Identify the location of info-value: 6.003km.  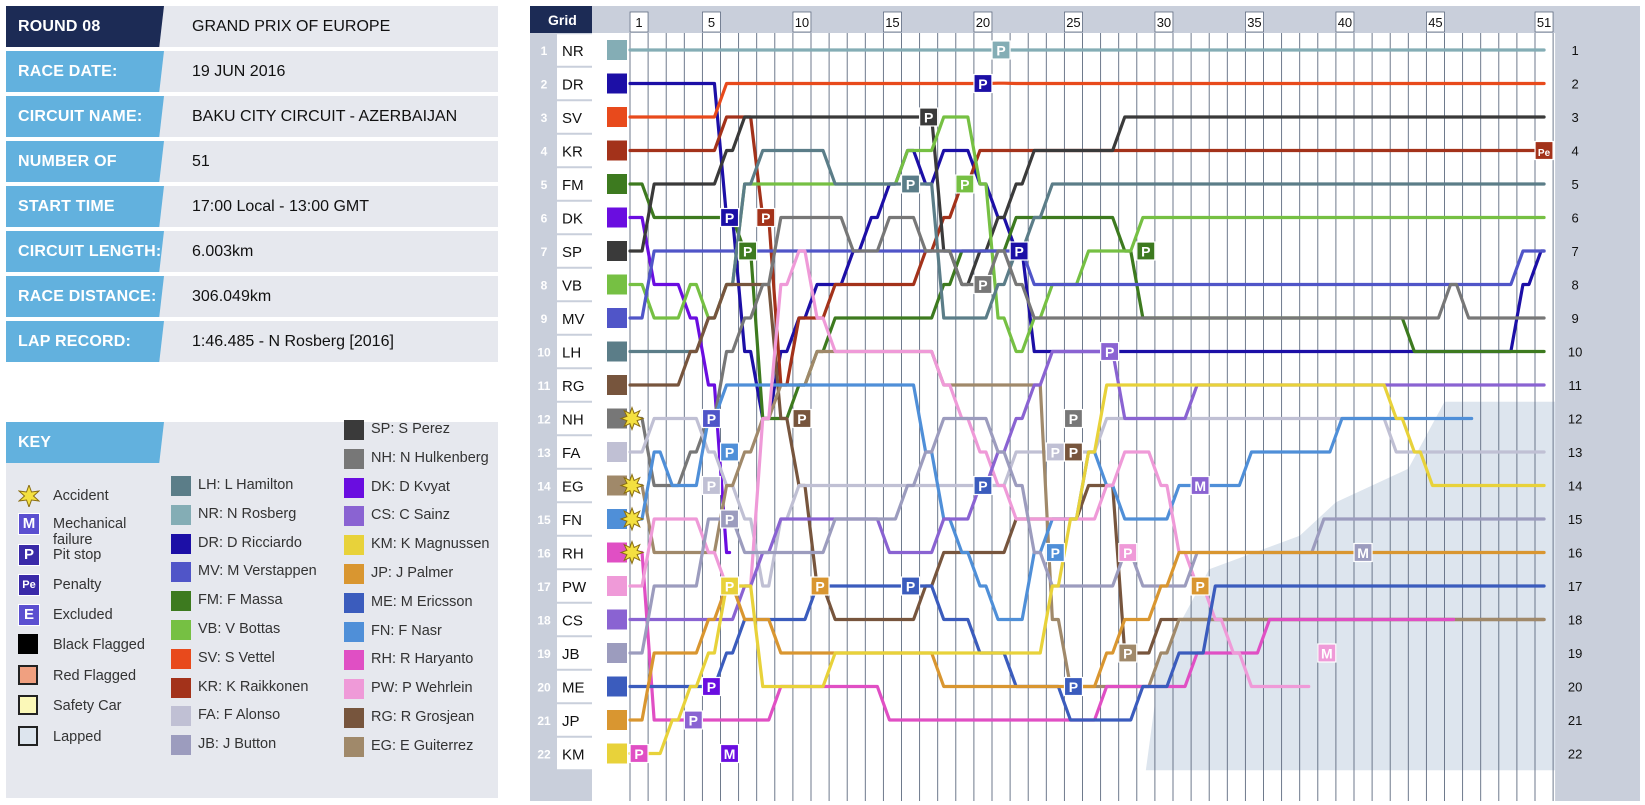
(223, 251).